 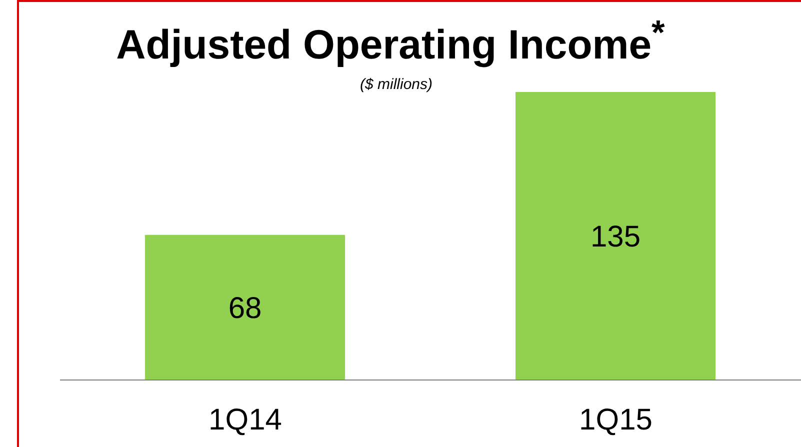 I want to click on x-tick-label: 1Q15, so click(x=615, y=419).